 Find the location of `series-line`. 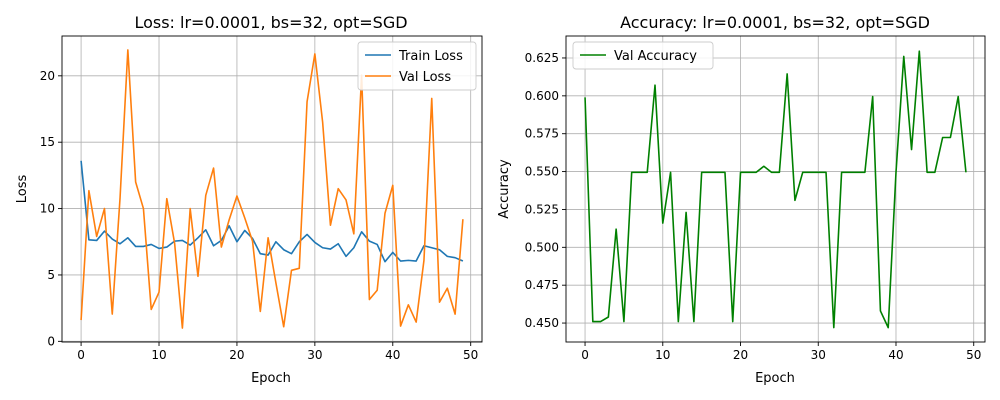

series-line is located at coordinates (272, 211).